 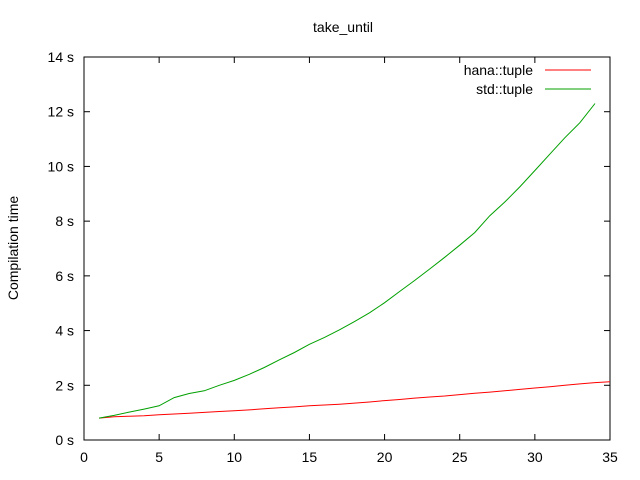 What do you see at coordinates (159, 457) in the screenshot?
I see `x-tick-label: 5` at bounding box center [159, 457].